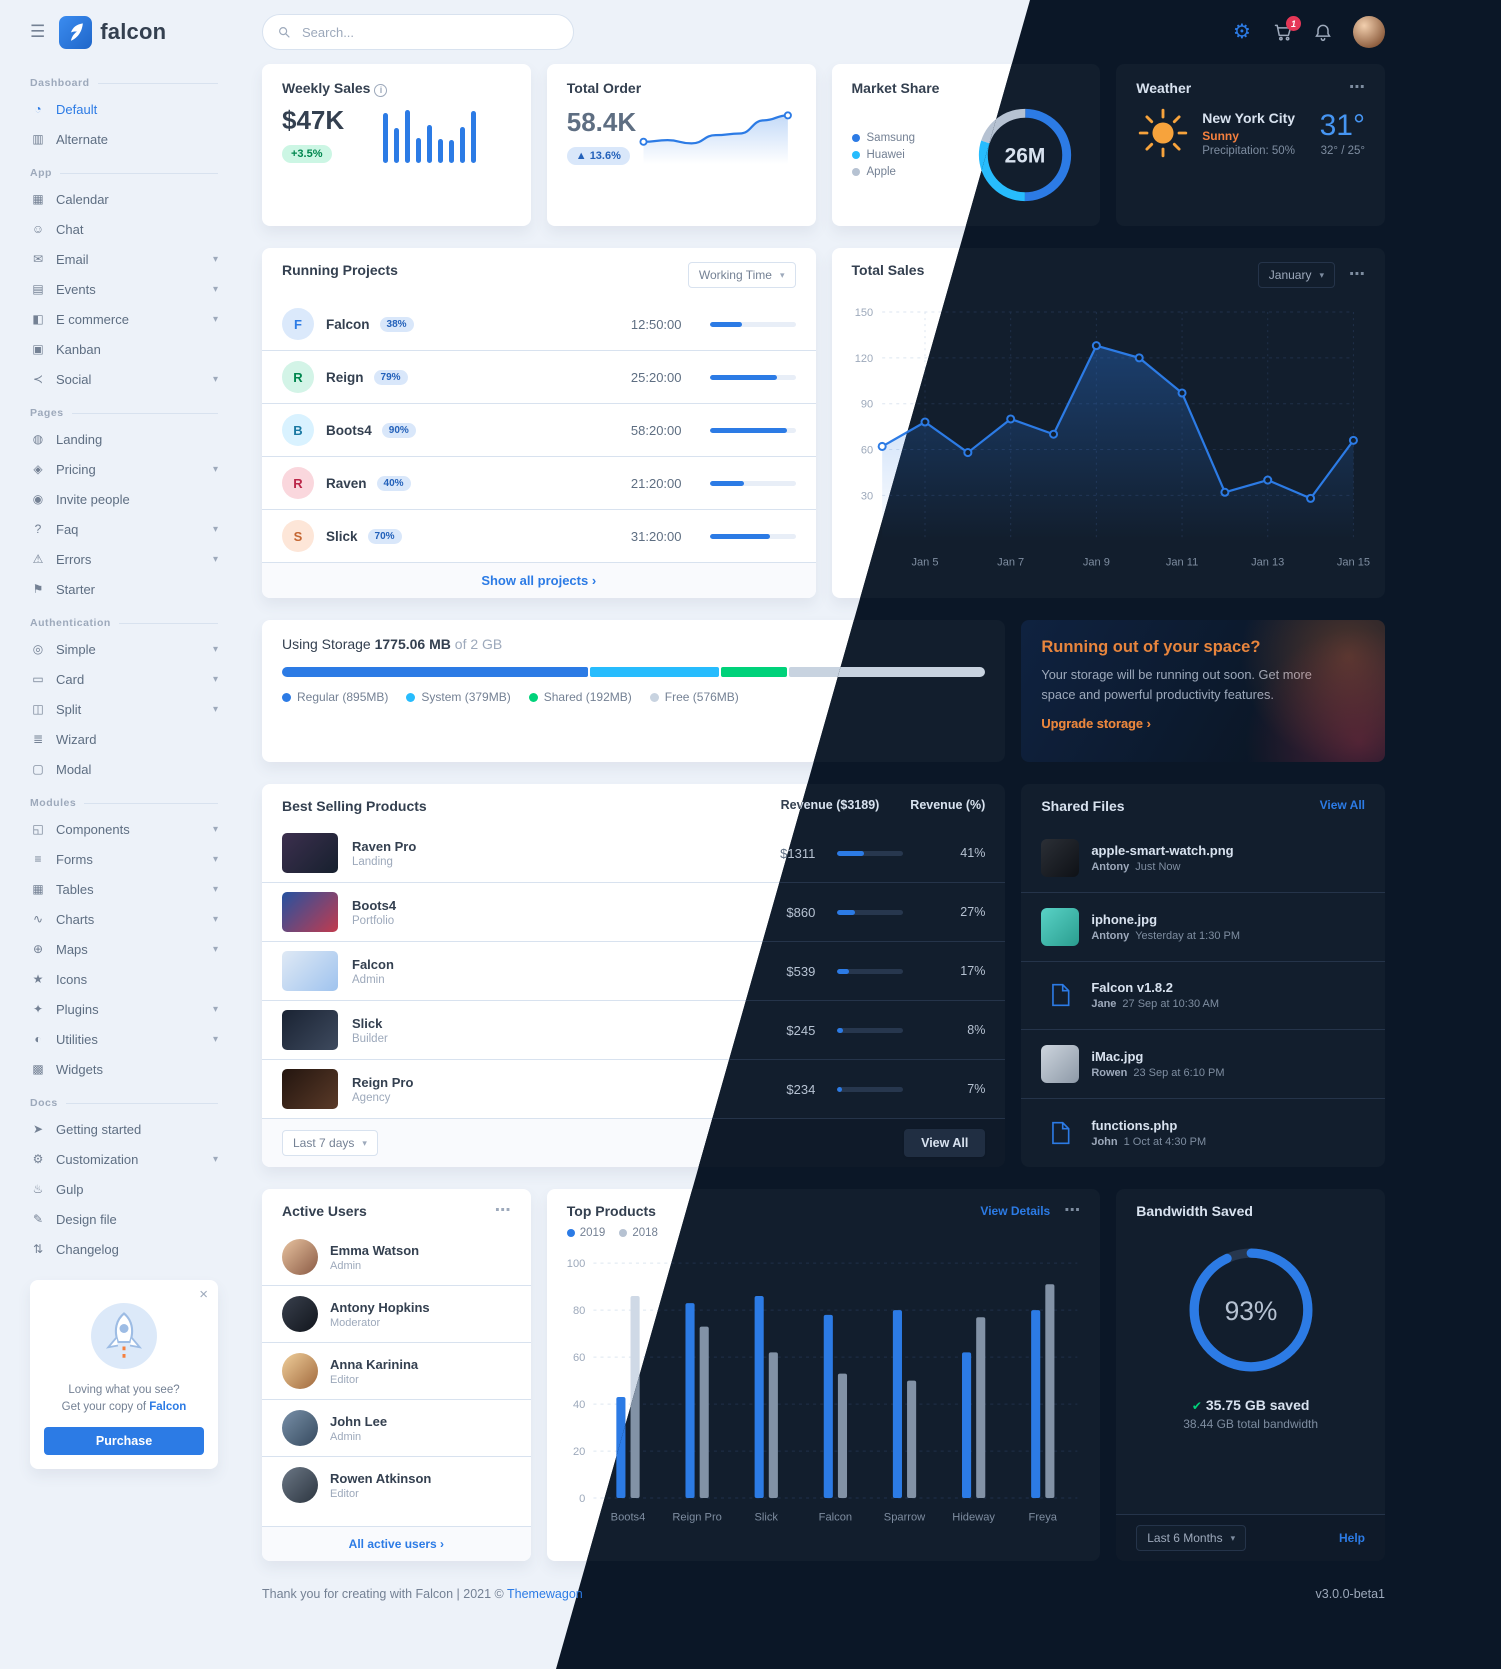 The image size is (1501, 1669). I want to click on sidebar-item-chat: ☺ Chat, so click(57, 229).